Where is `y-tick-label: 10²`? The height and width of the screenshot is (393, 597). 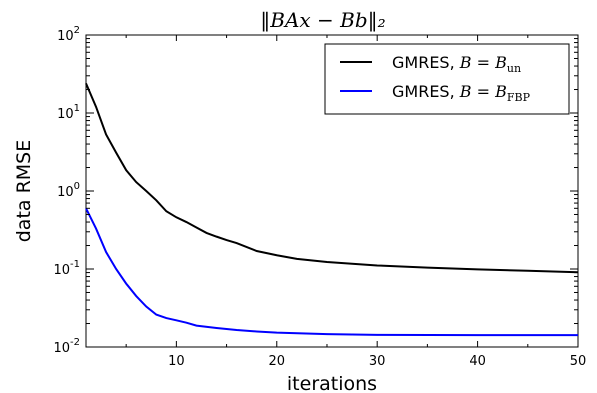
y-tick-label: 10² is located at coordinates (68, 34).